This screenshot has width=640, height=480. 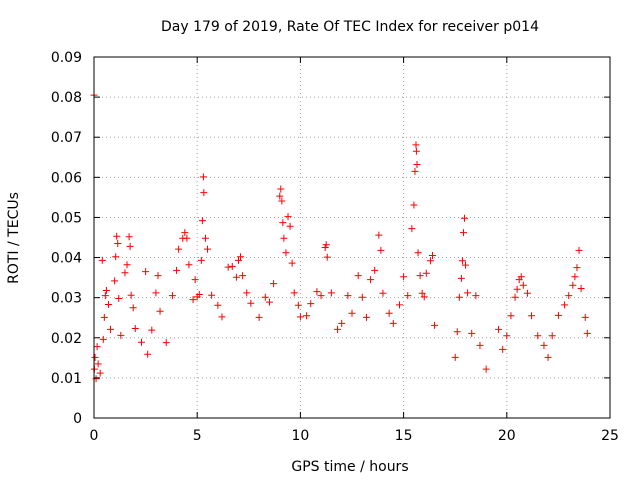 I want to click on y-tick-label: 0.08, so click(x=66, y=98).